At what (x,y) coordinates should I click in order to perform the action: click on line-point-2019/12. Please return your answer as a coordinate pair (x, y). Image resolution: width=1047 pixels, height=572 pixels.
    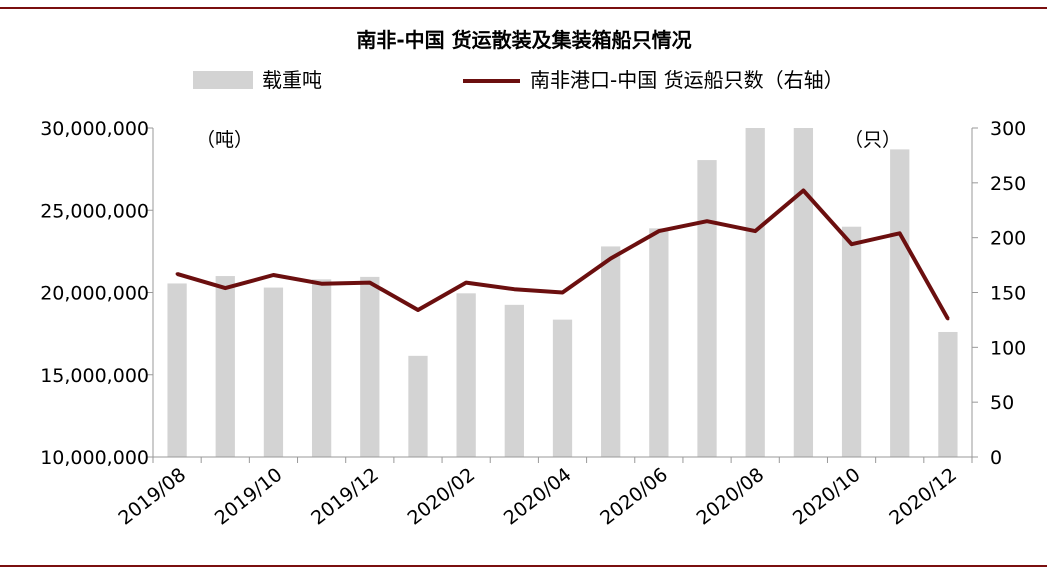
    Looking at the image, I should click on (370, 283).